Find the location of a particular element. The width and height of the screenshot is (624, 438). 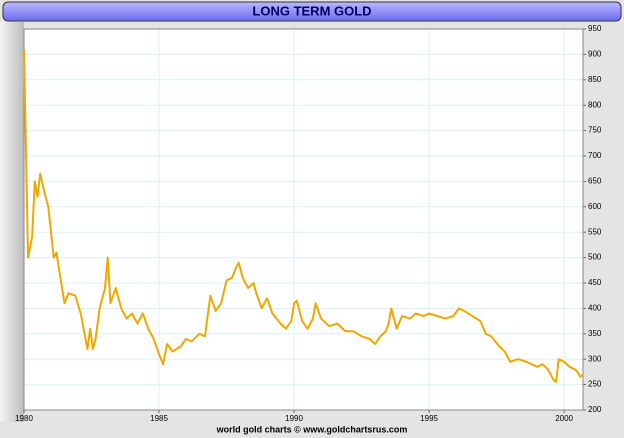

x-tick-label: 1995 is located at coordinates (429, 418).